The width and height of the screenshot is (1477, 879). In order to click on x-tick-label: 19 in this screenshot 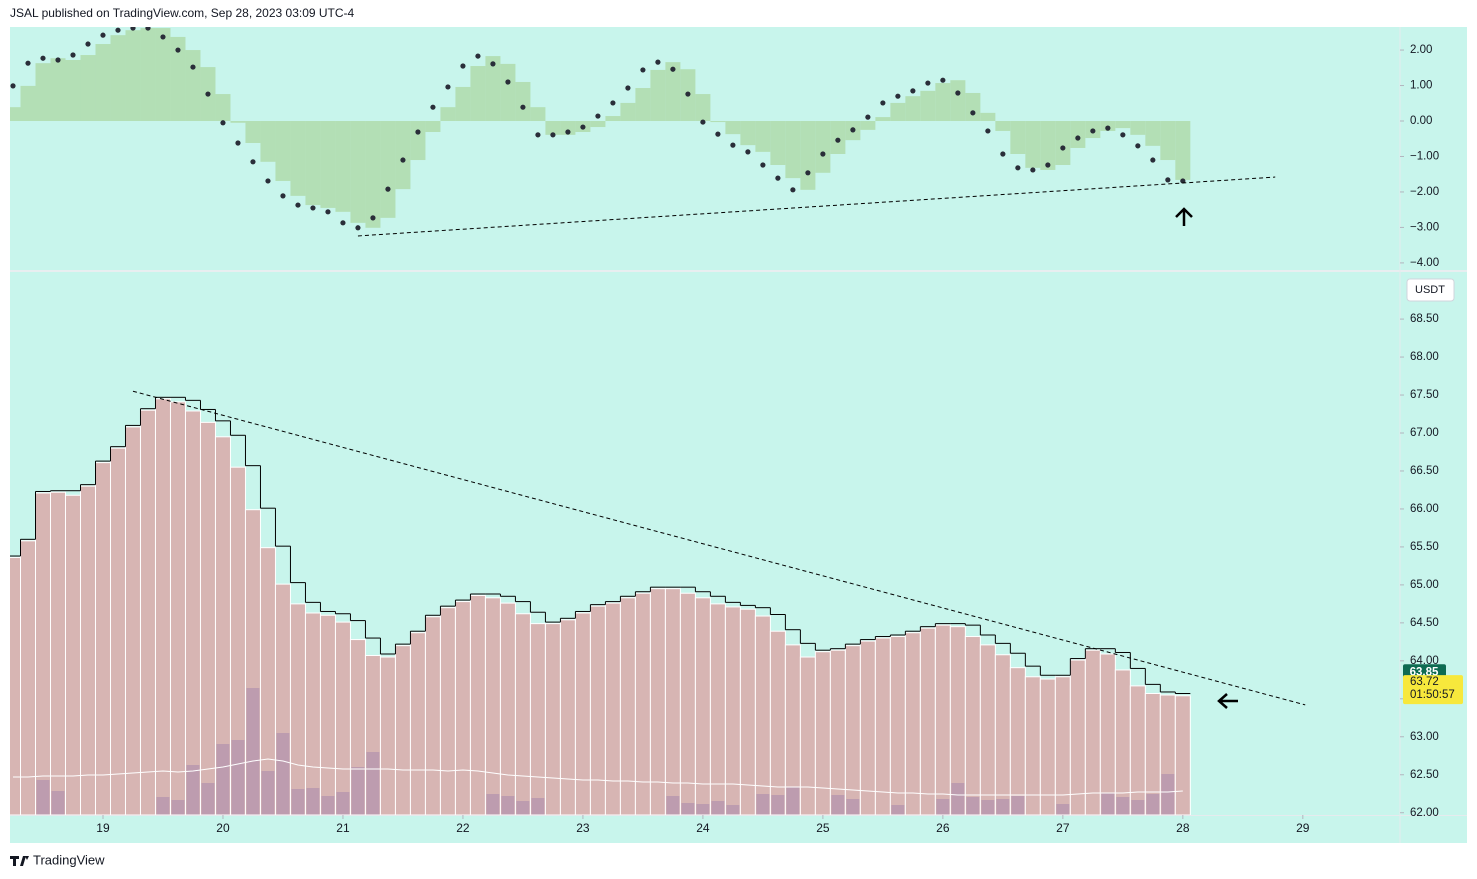, I will do `click(103, 828)`.